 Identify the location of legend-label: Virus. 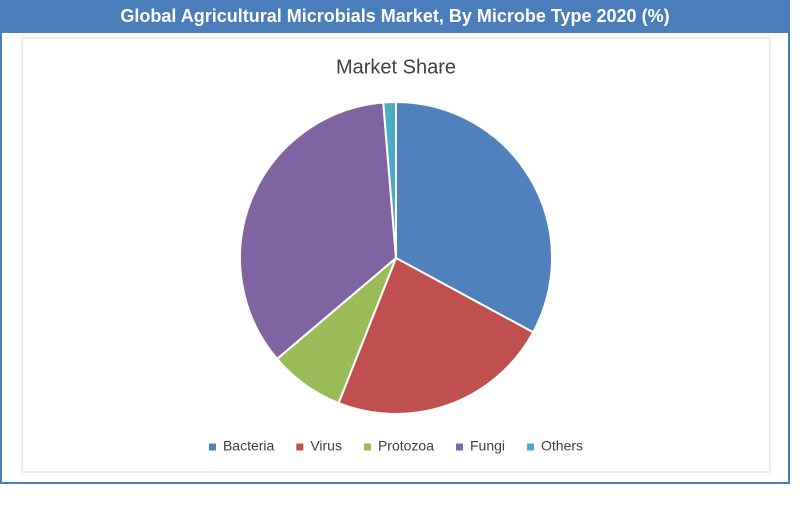
(326, 446).